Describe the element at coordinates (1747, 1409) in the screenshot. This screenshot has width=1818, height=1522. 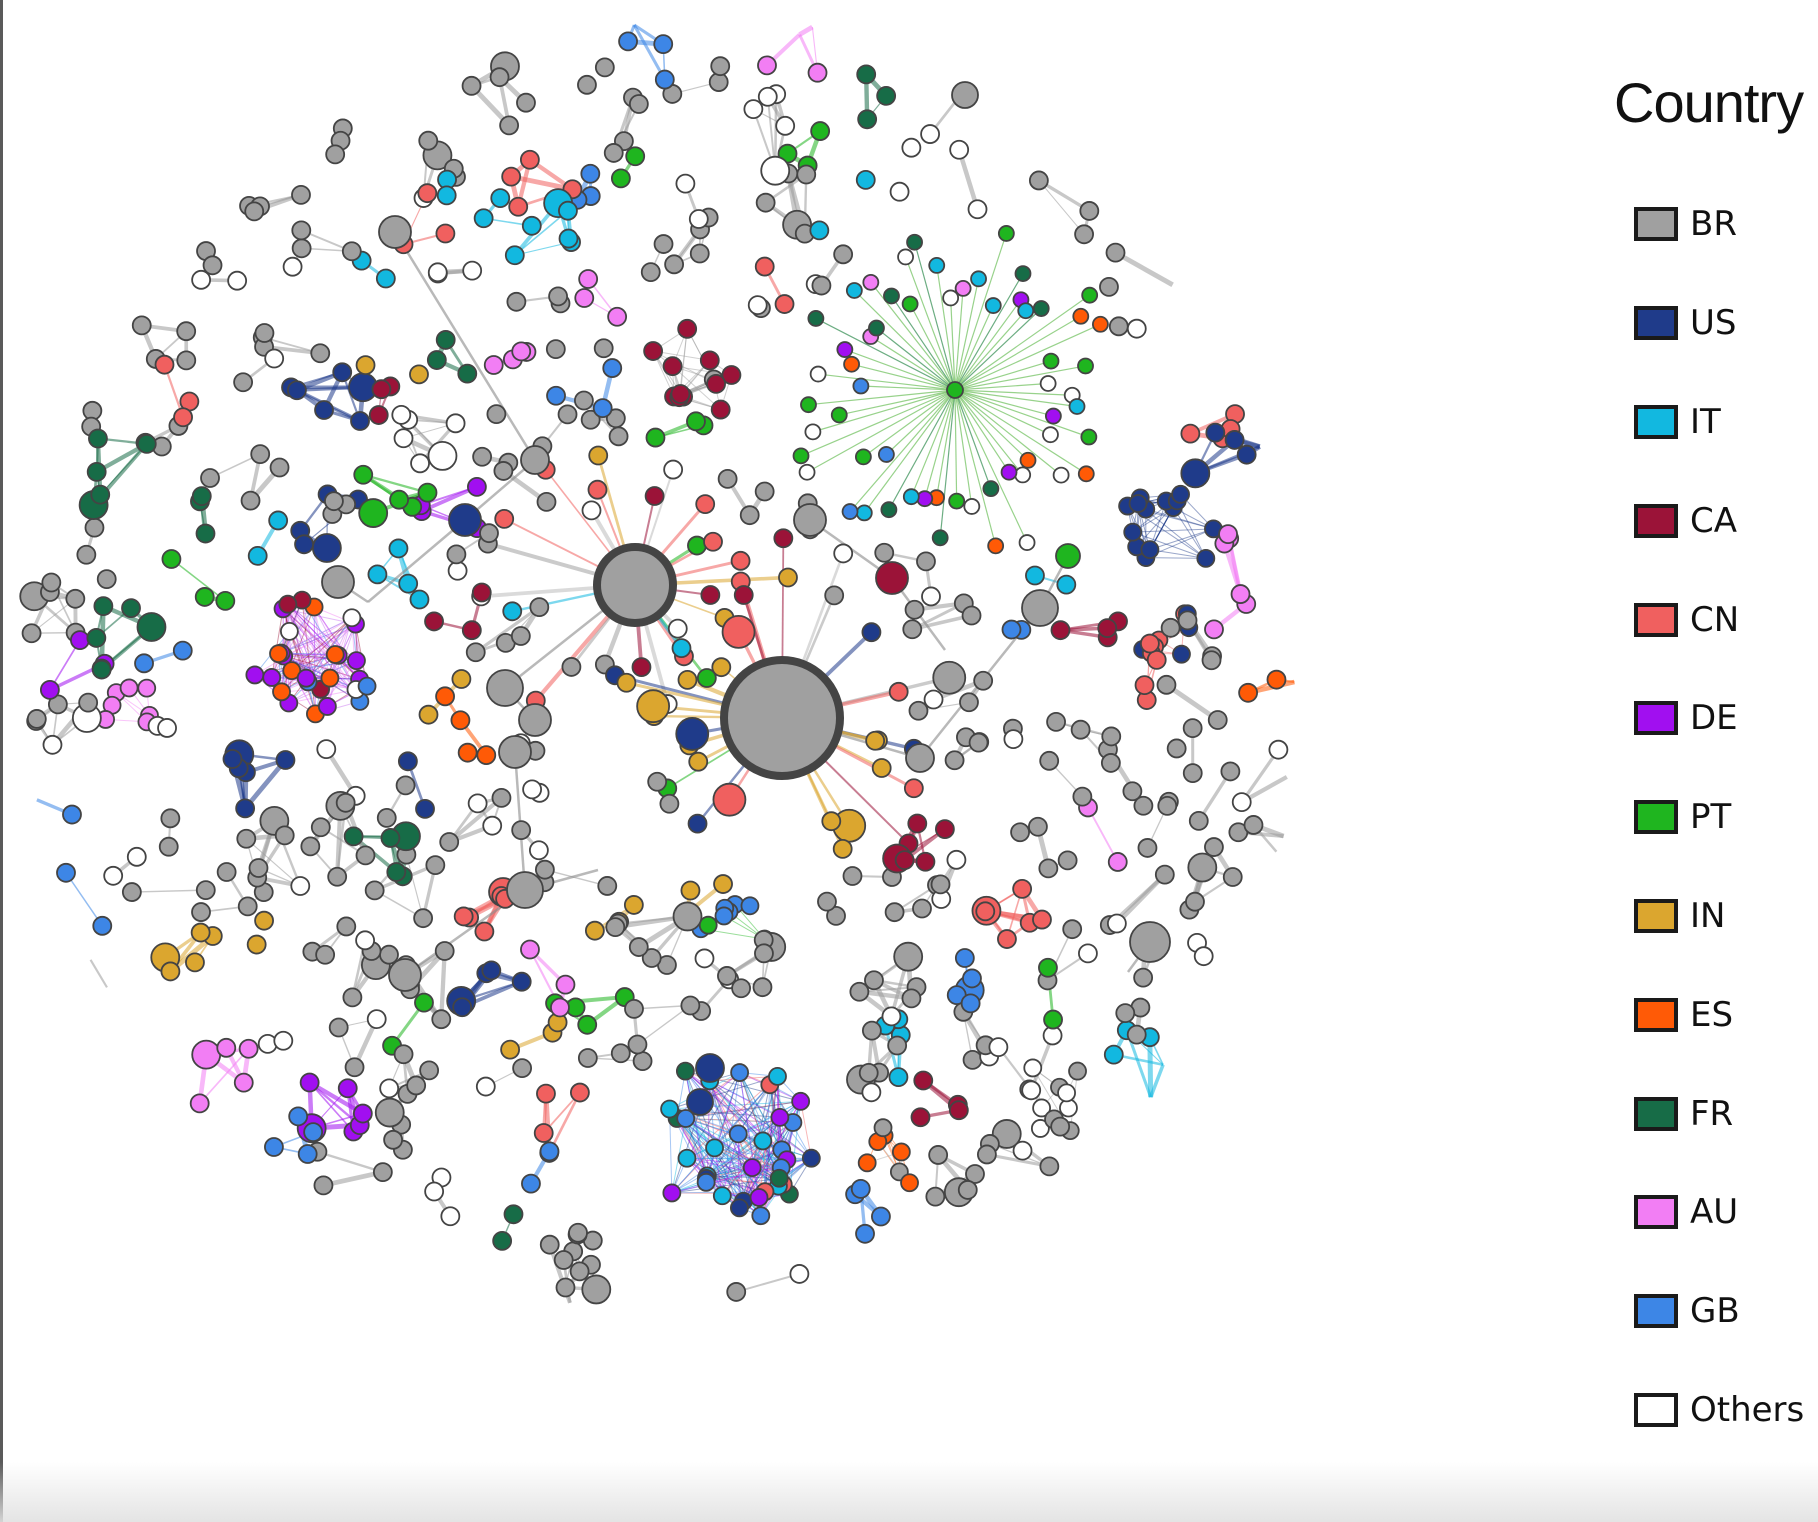
I see `legend-label: Others` at that location.